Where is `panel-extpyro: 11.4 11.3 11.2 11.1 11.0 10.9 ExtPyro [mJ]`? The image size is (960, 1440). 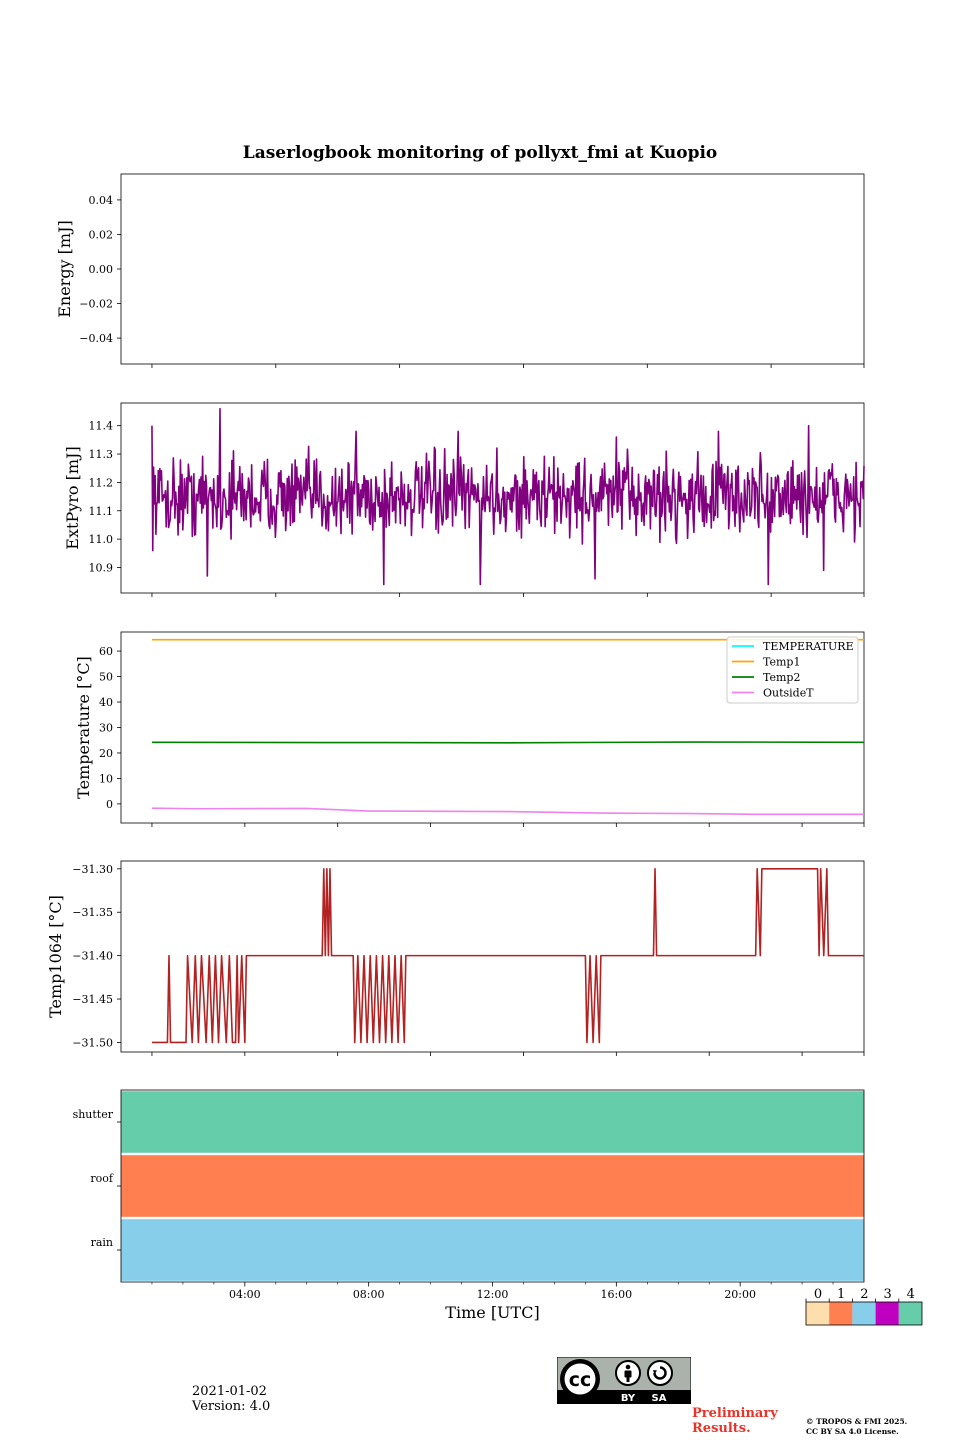
panel-extpyro: 11.4 11.3 11.2 11.1 11.0 10.9 ExtPyro [mJ] is located at coordinates (464, 499).